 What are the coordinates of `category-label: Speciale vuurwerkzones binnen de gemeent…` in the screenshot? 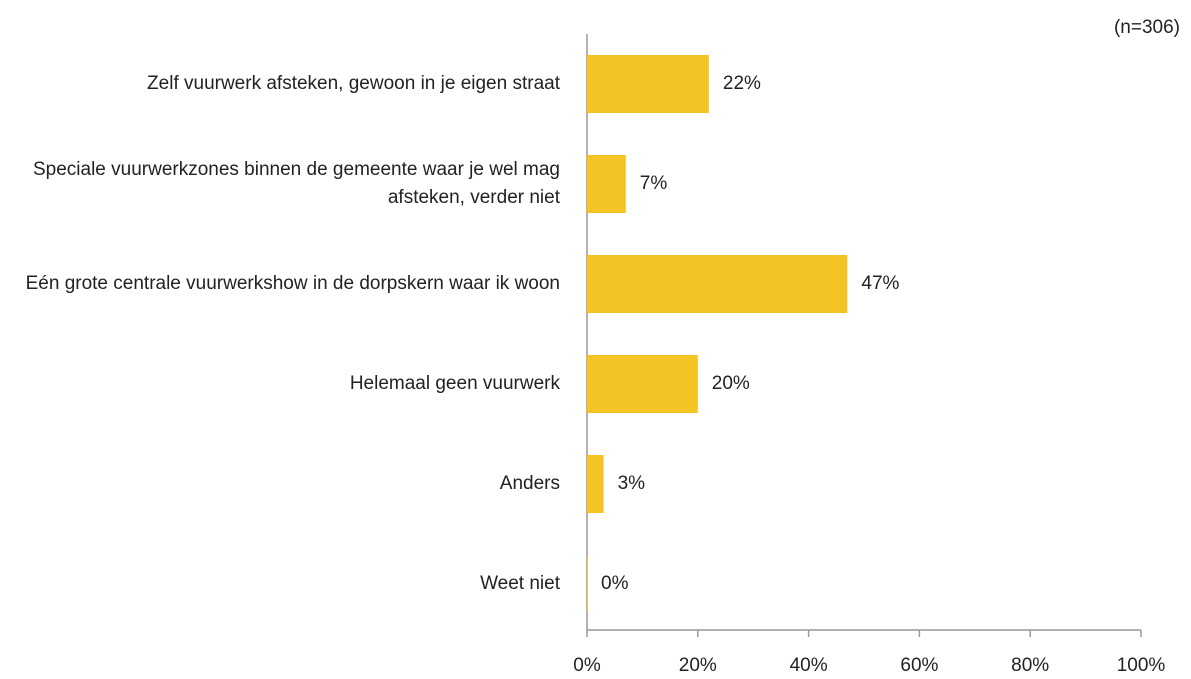 It's located at (296, 183).